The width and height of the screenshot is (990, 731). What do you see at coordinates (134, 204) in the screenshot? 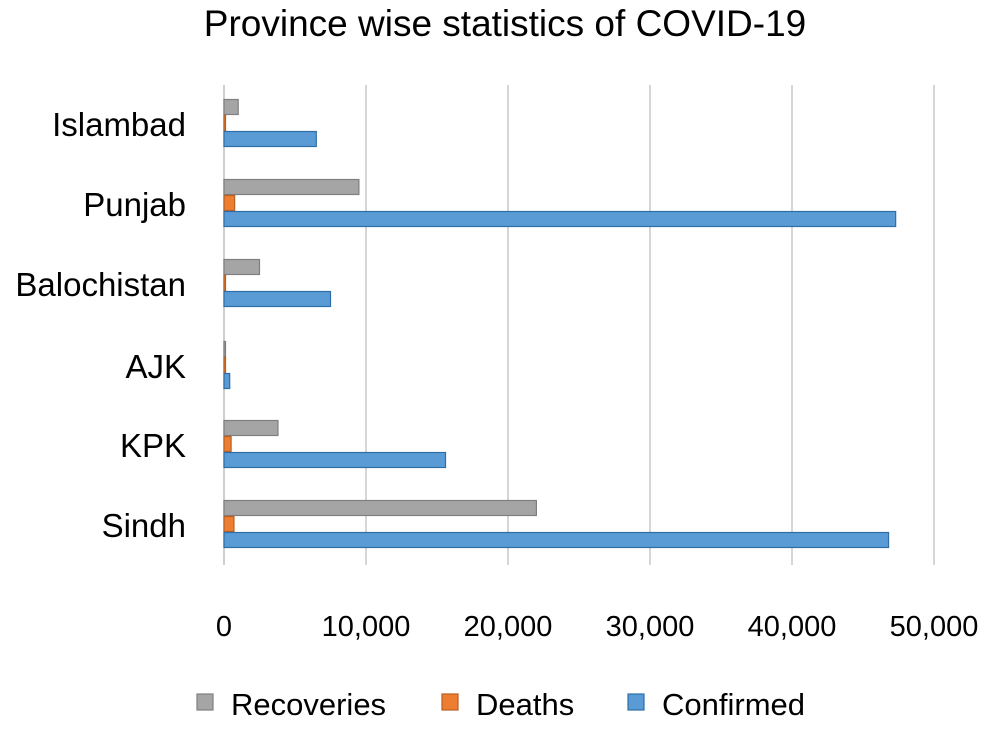
I see `category-label: Punjab` at bounding box center [134, 204].